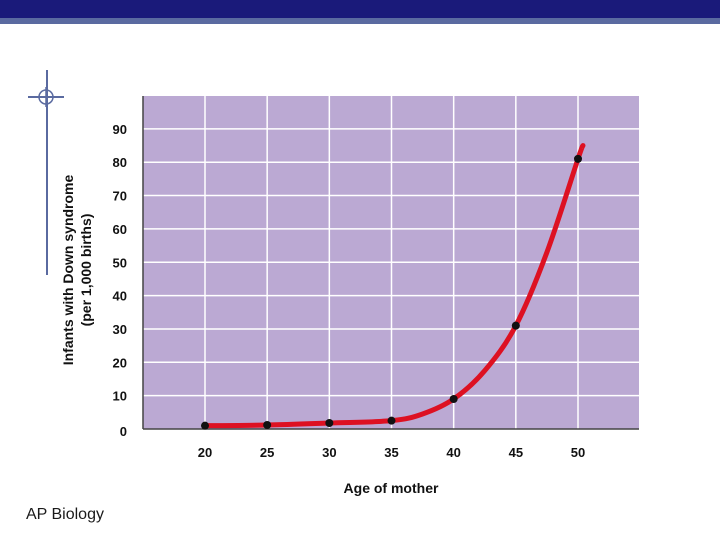 The image size is (720, 540). What do you see at coordinates (120, 196) in the screenshot?
I see `y-tick-label-70: 70` at bounding box center [120, 196].